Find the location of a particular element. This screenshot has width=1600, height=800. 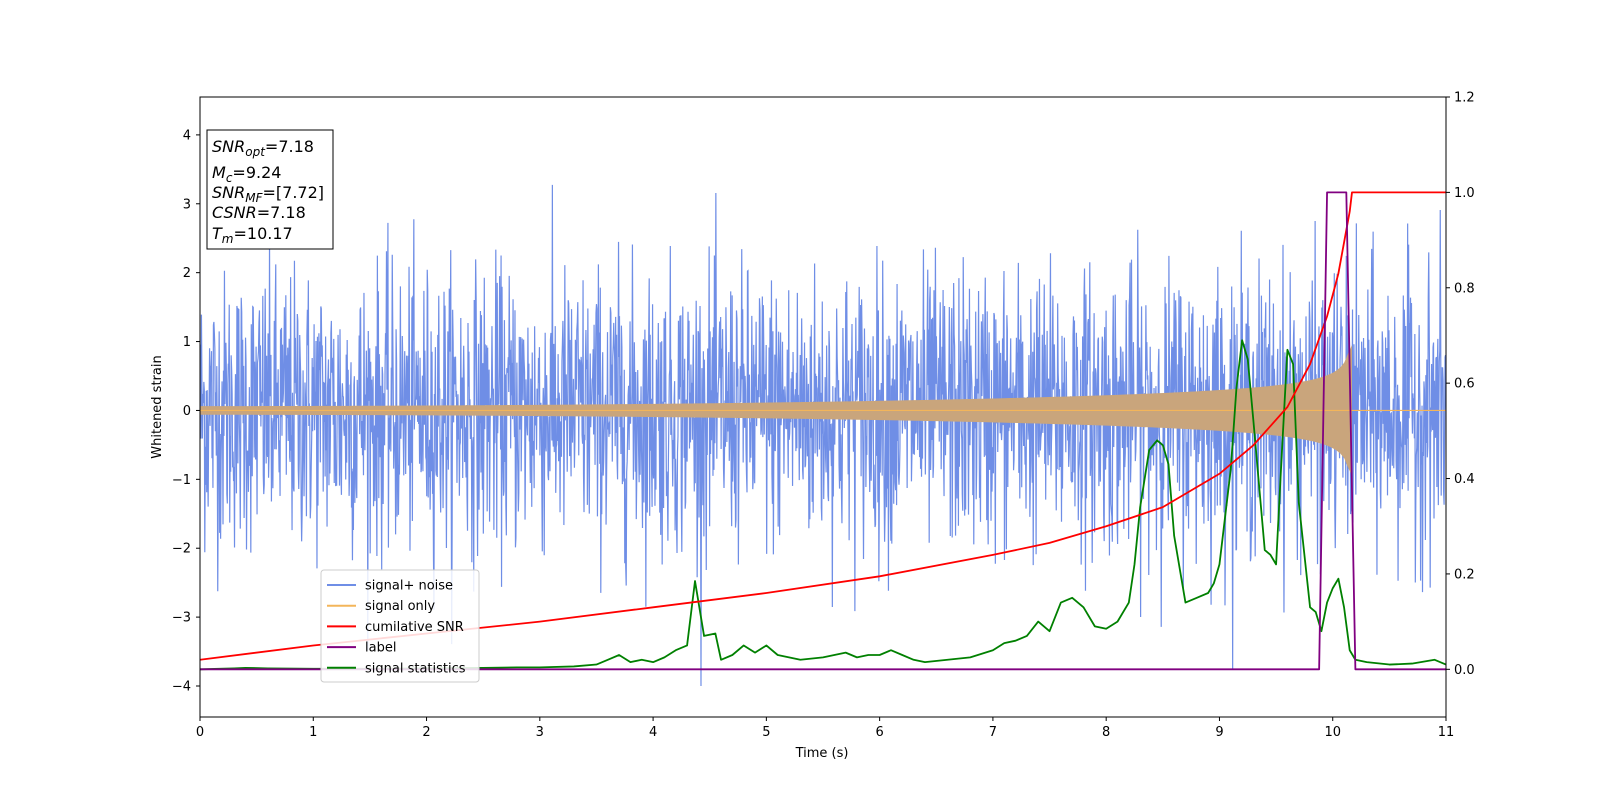

y-left-tick-label: −2 is located at coordinates (181, 549).